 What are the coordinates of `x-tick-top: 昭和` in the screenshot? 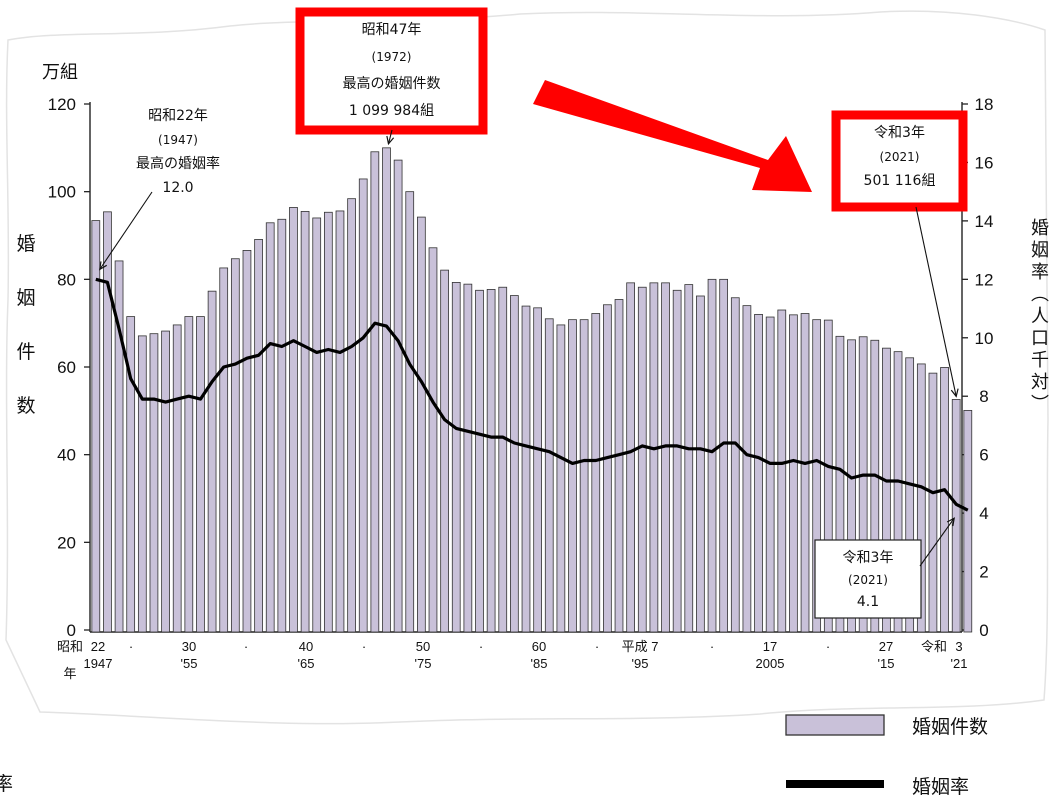 It's located at (70, 646).